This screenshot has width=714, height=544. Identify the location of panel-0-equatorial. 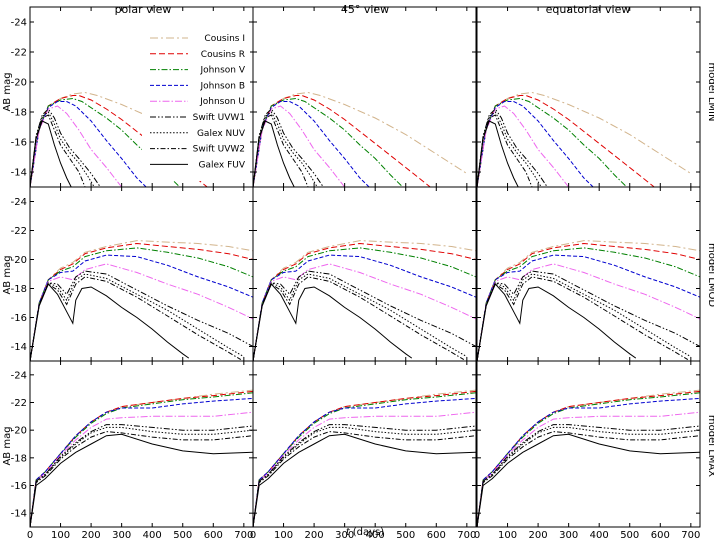
(584, 139).